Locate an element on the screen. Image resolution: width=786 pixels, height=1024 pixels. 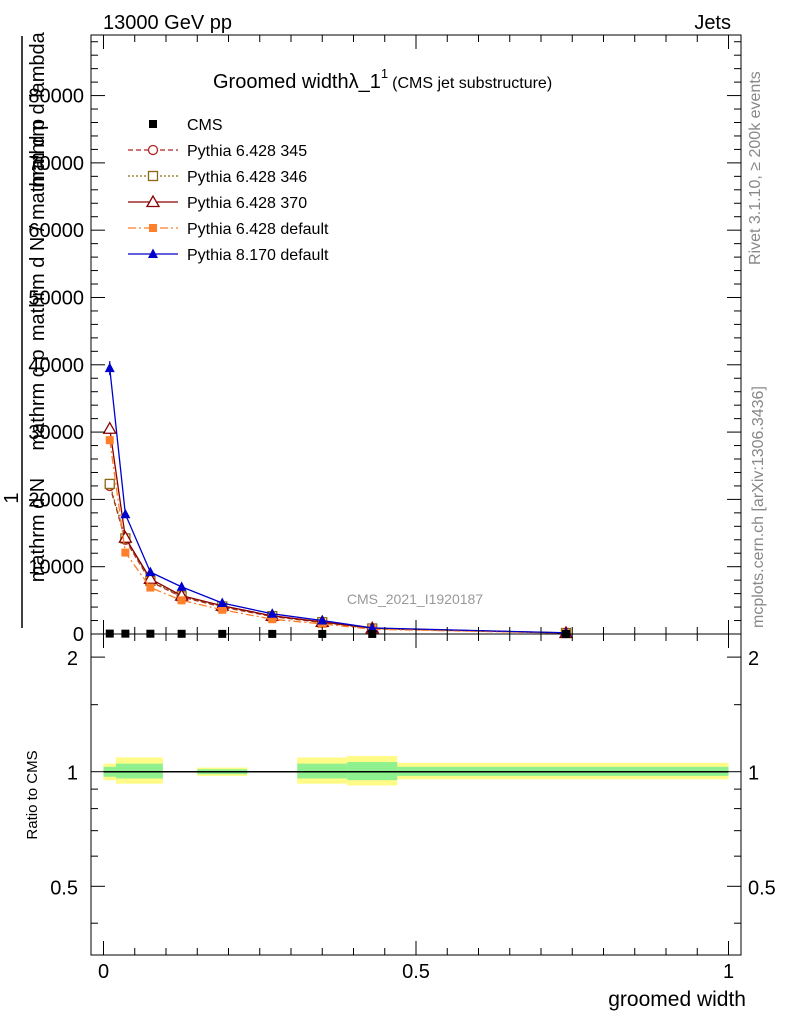
legend-entry-p345: Pythia 6.428 345 is located at coordinates (217, 151).